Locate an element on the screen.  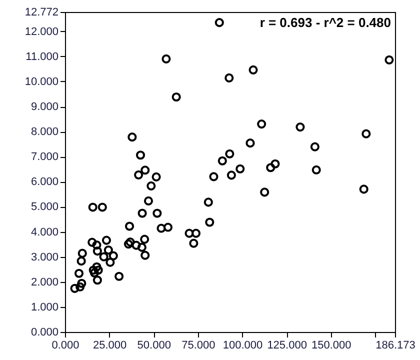
x-tick-label: 25.000 is located at coordinates (109, 346).